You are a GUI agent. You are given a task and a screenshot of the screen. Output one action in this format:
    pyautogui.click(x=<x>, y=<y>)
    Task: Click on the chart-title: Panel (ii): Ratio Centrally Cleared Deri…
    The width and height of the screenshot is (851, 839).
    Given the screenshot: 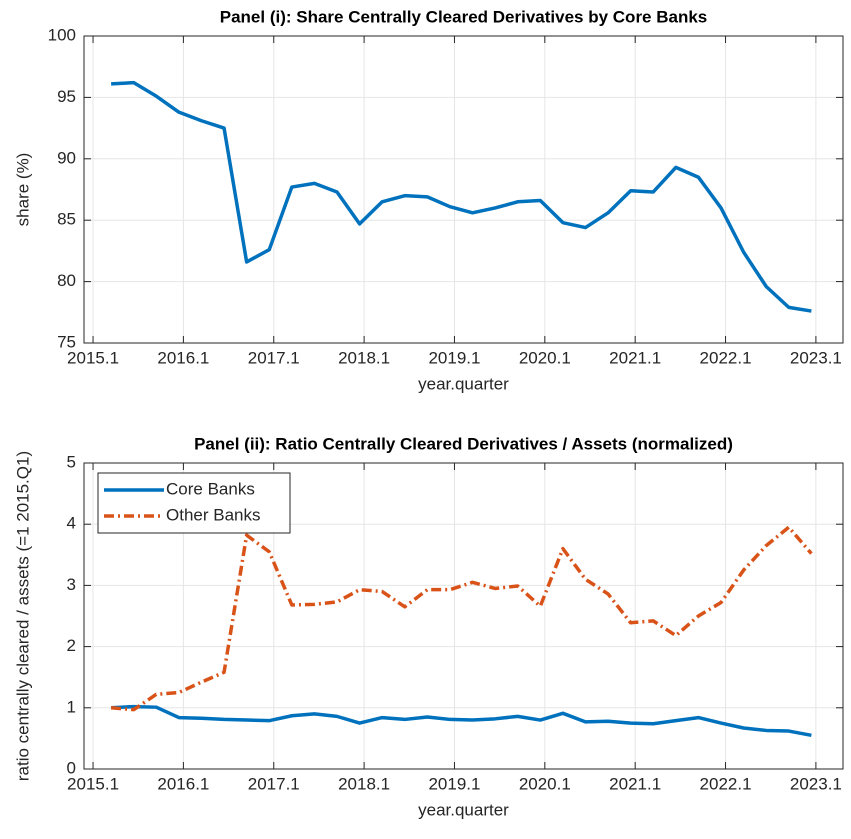 What is the action you would take?
    pyautogui.click(x=463, y=443)
    